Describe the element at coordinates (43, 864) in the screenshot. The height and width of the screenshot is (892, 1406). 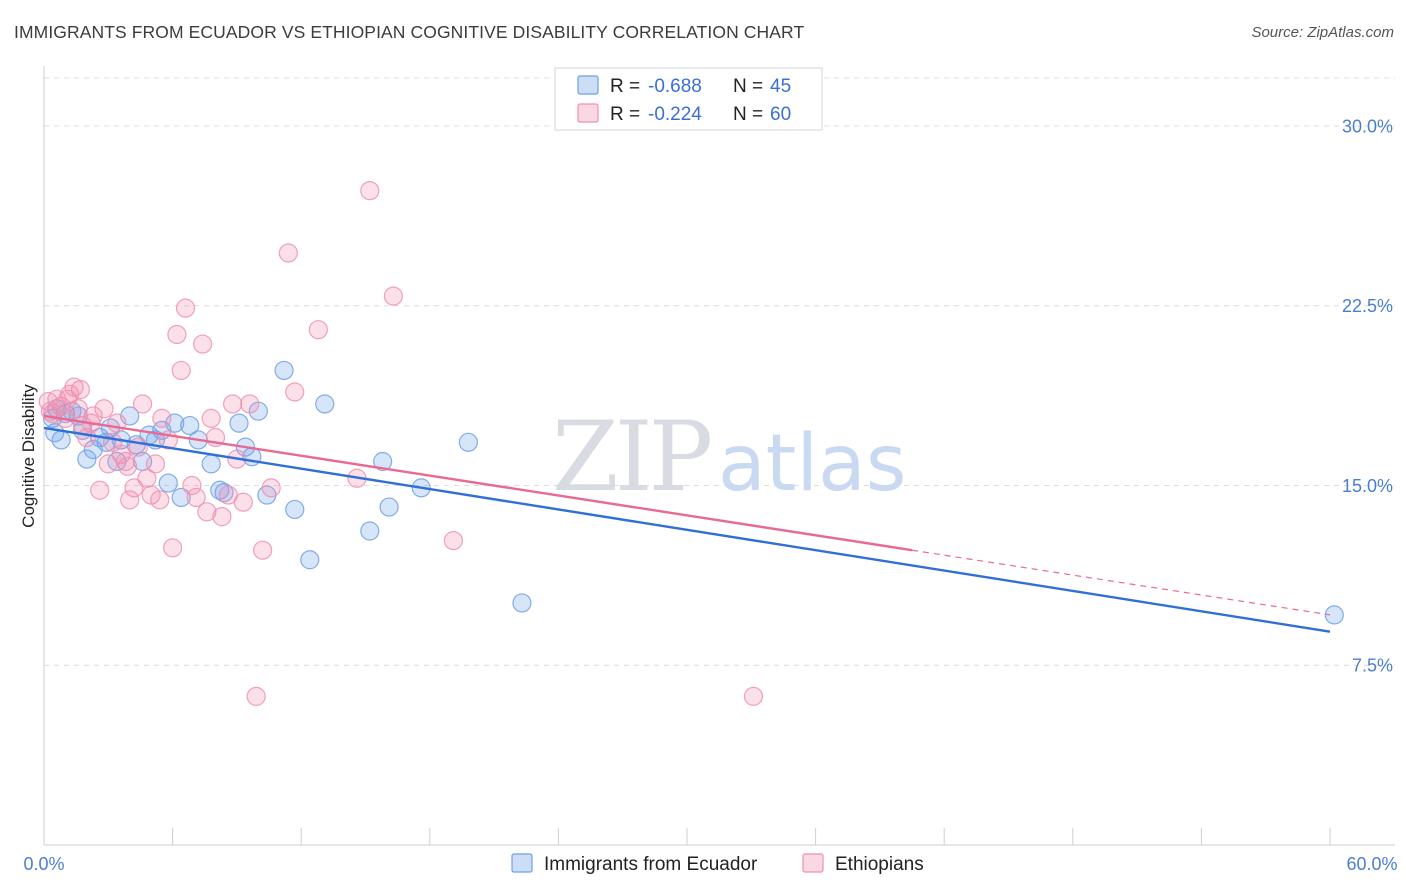
I see `x-tick-label: 0.0%` at that location.